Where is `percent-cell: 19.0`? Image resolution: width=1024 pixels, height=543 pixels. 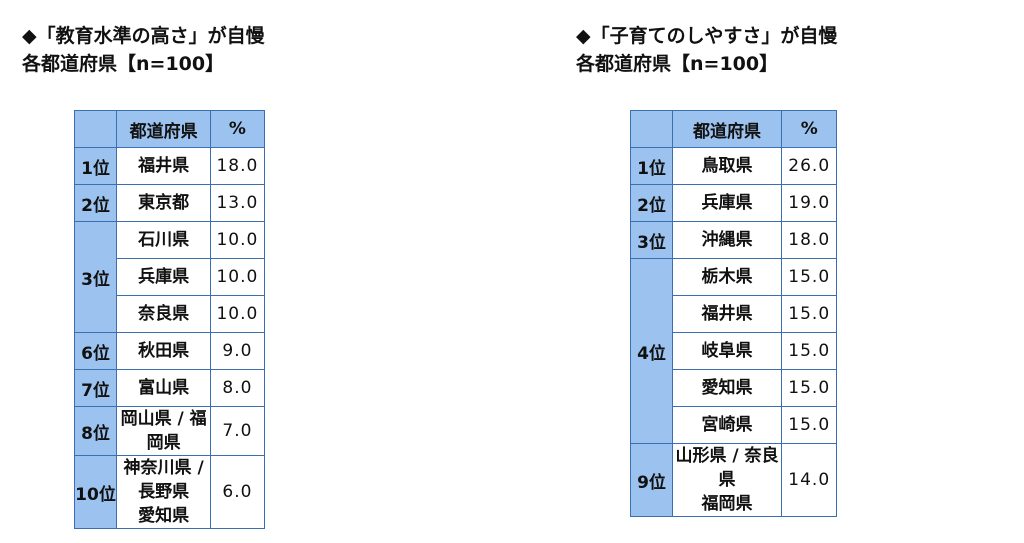
percent-cell: 19.0 is located at coordinates (809, 203).